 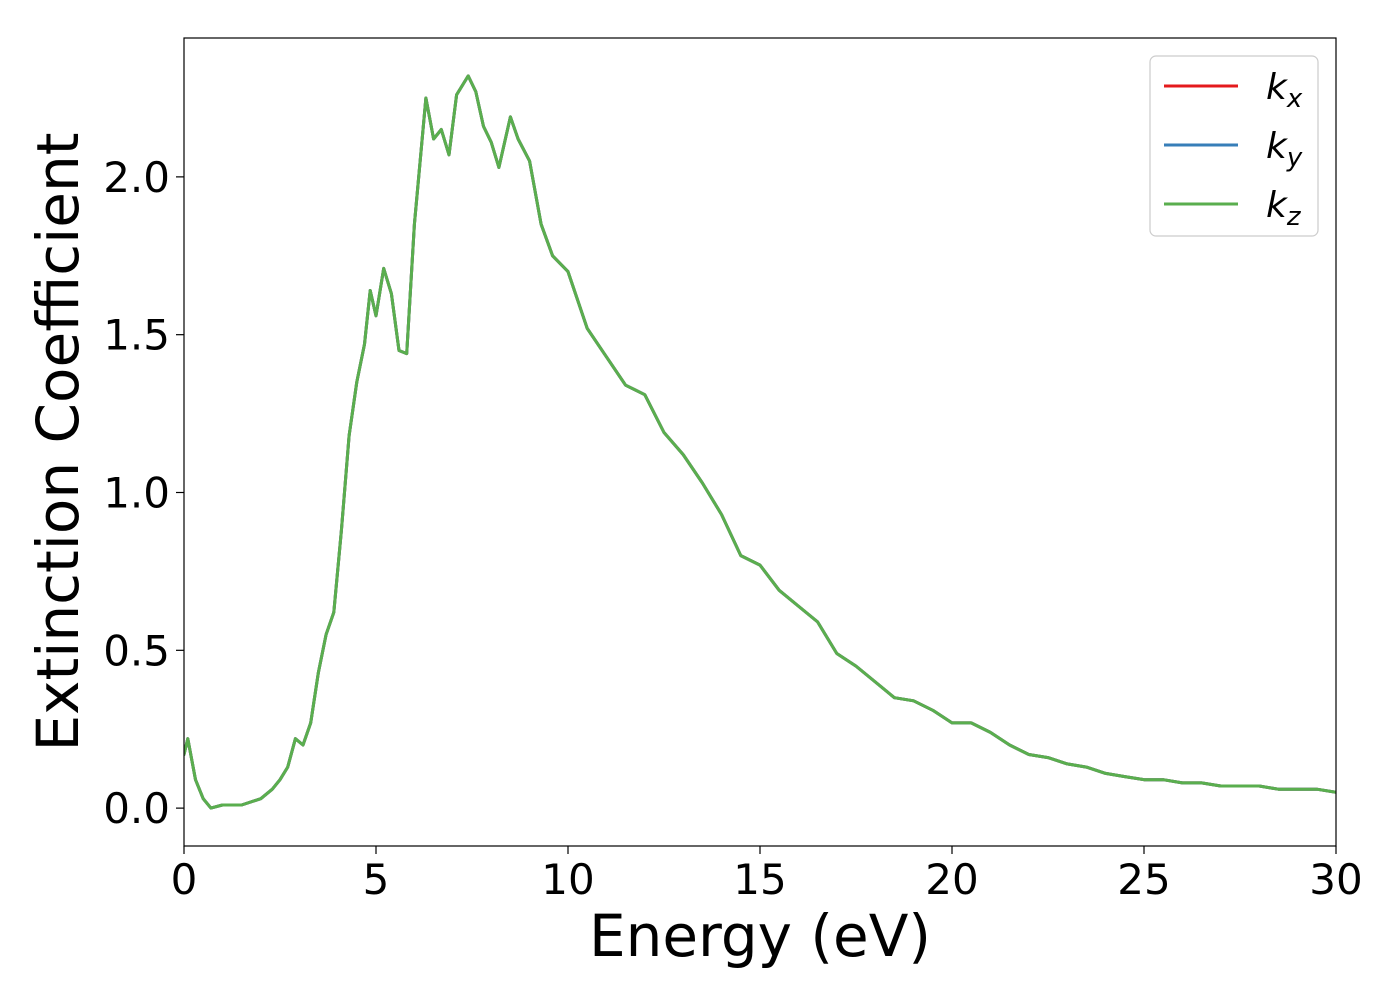 What do you see at coordinates (1335, 879) in the screenshot?
I see `x-tick-label: 30` at bounding box center [1335, 879].